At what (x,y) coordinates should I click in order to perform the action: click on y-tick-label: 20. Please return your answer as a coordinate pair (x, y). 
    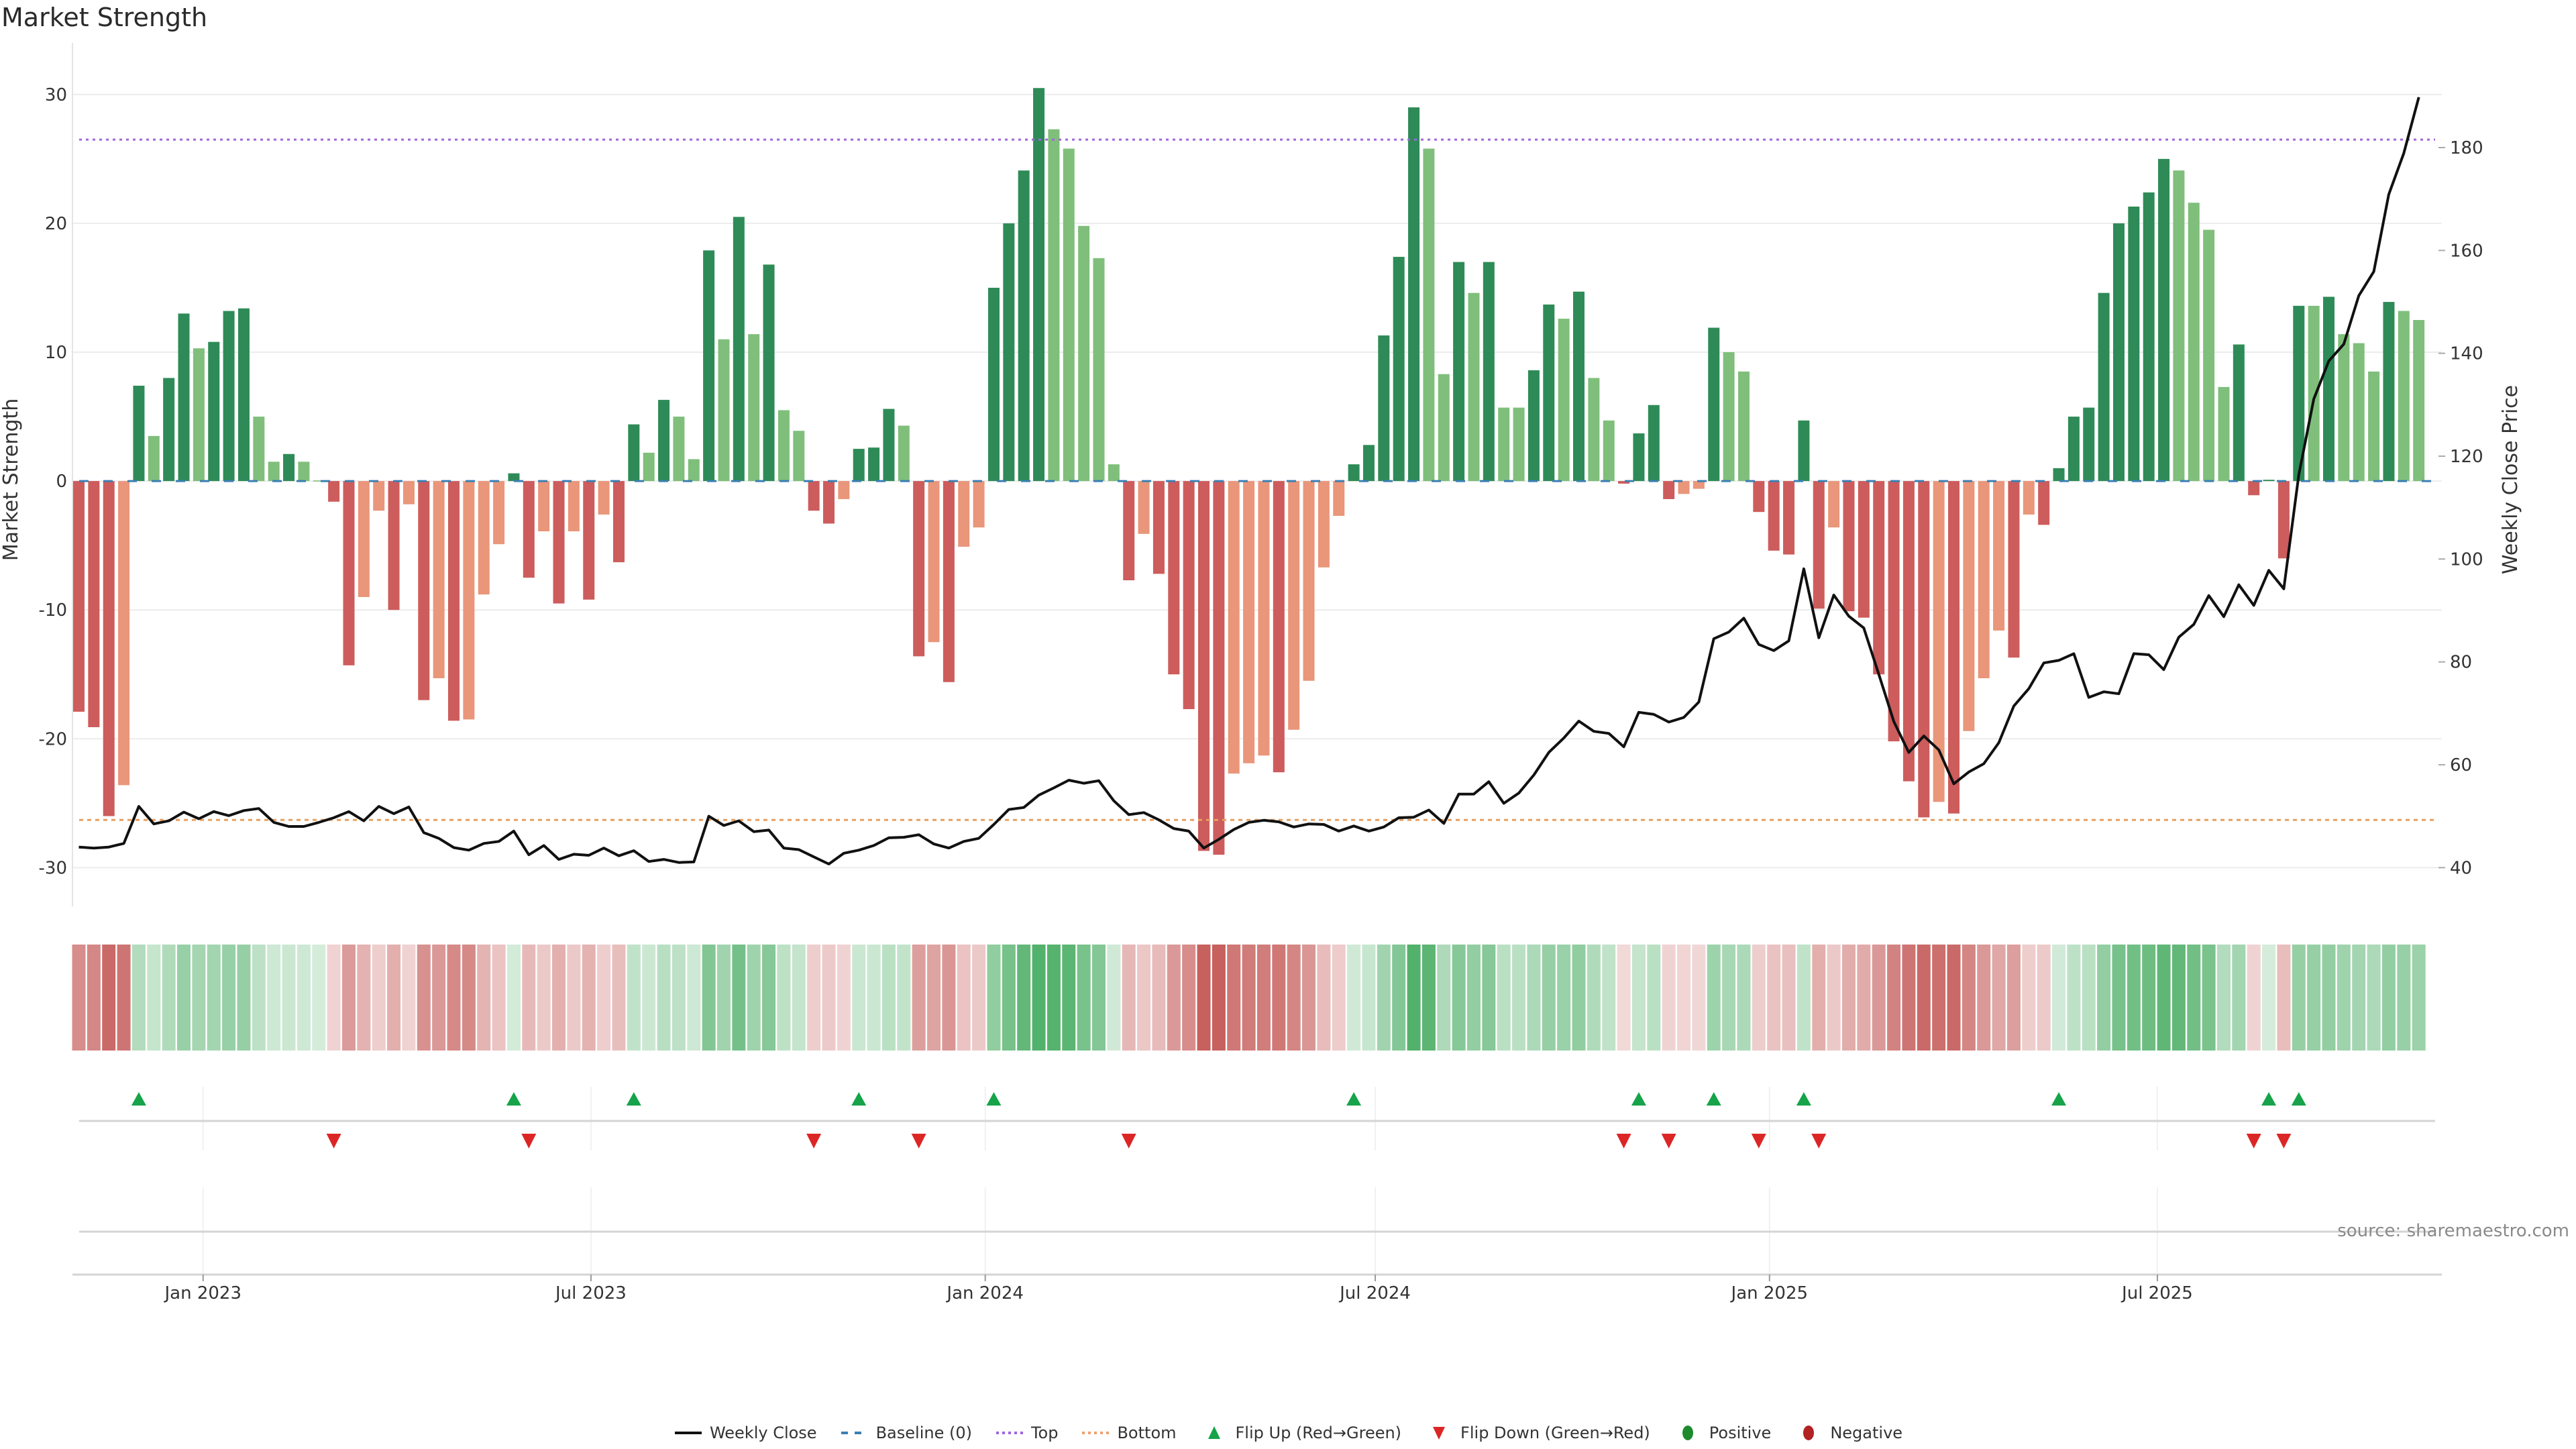
    Looking at the image, I should click on (56, 224).